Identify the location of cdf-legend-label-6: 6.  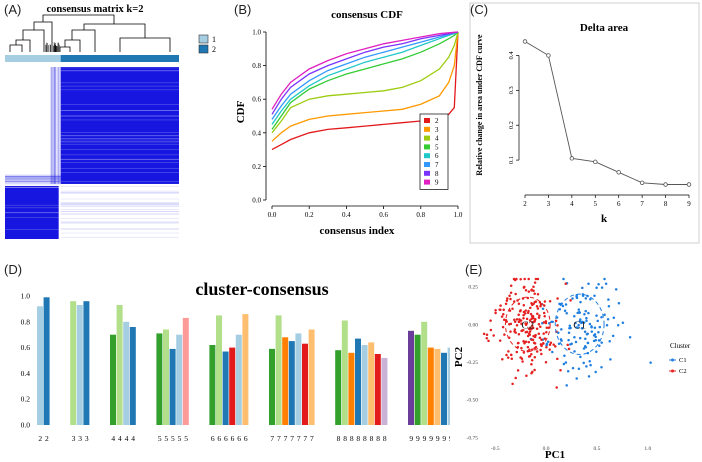
(437, 156).